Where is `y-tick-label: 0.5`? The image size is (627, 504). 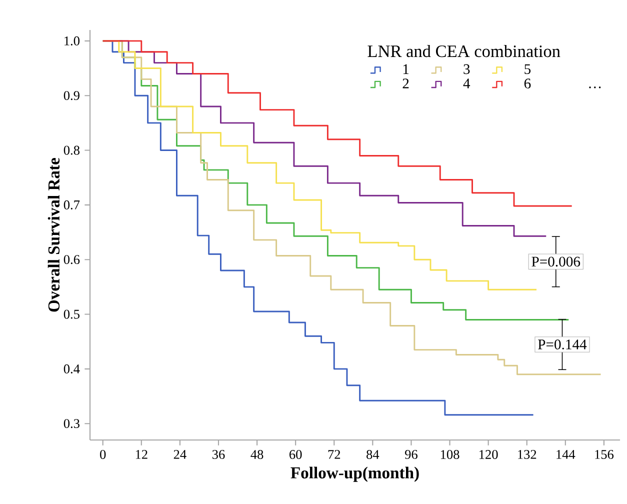 y-tick-label: 0.5 is located at coordinates (72, 314).